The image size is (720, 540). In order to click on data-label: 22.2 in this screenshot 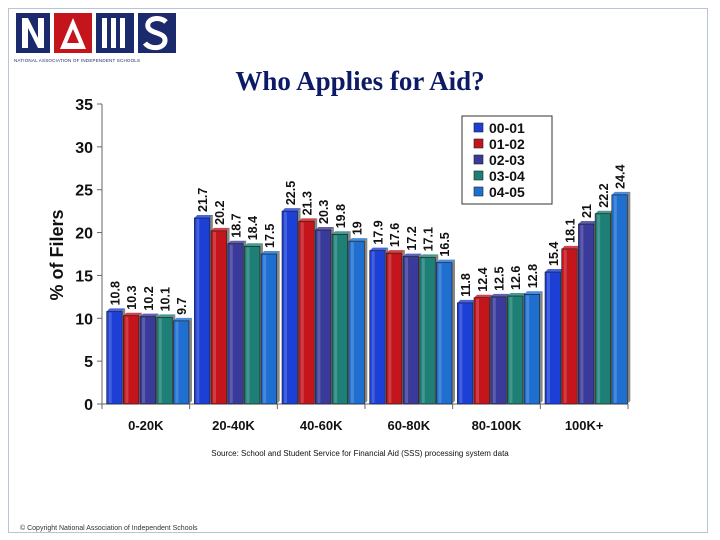, I will do `click(604, 195)`.